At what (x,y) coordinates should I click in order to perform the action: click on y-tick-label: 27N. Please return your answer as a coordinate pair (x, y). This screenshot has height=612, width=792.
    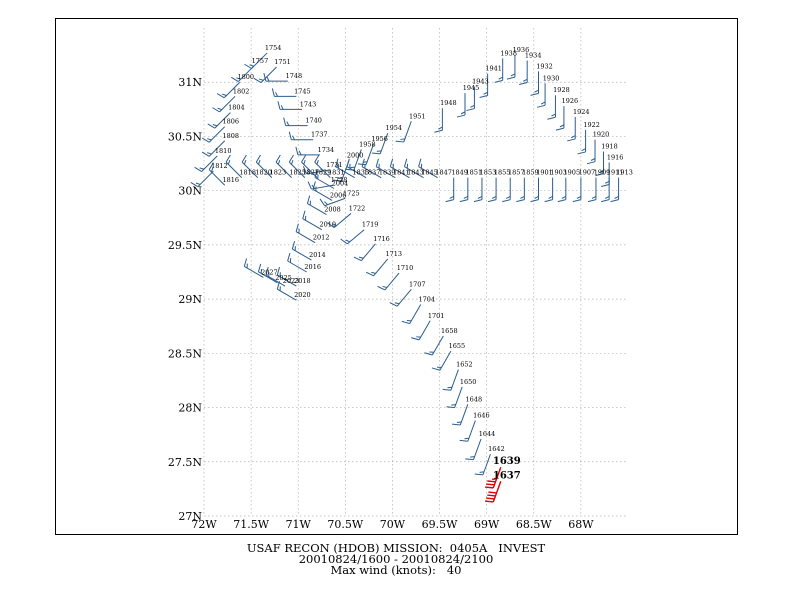
    Looking at the image, I should click on (190, 516).